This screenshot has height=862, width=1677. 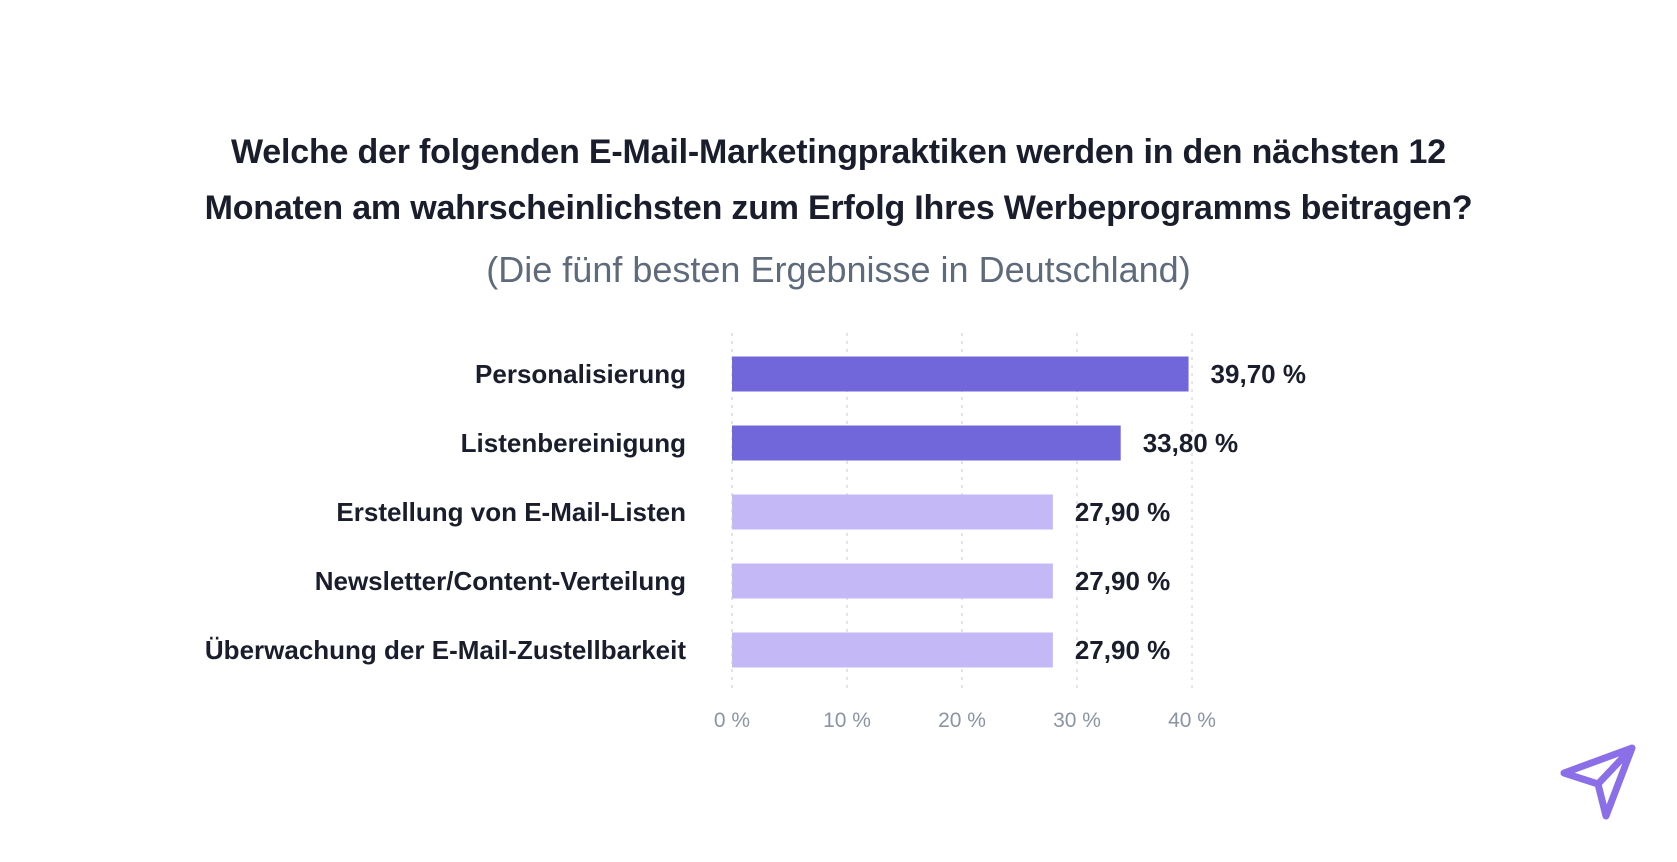 I want to click on value-label: 33,80 %, so click(x=1190, y=443).